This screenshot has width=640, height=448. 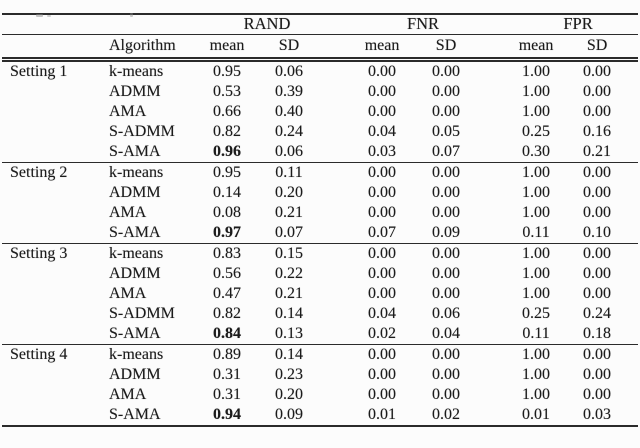 What do you see at coordinates (49, 16) in the screenshot?
I see `caption-speck` at bounding box center [49, 16].